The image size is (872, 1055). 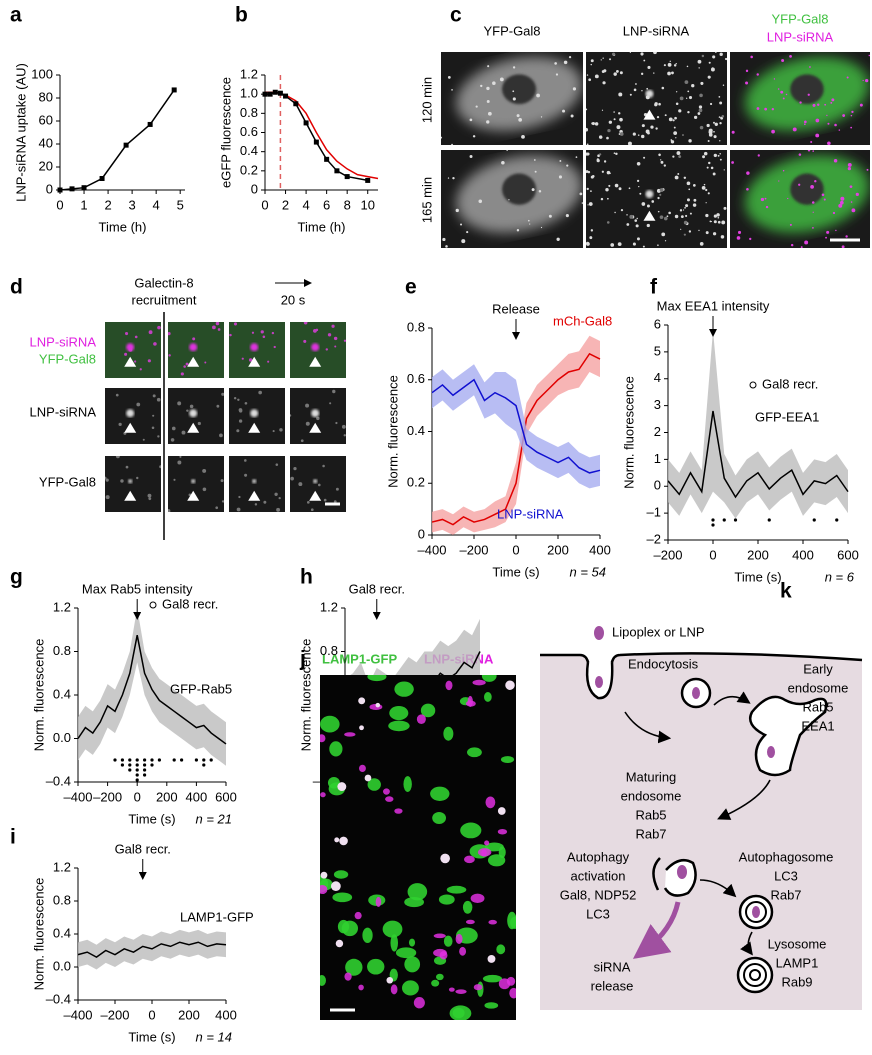 I want to click on node-label: Rab7, so click(x=650, y=833).